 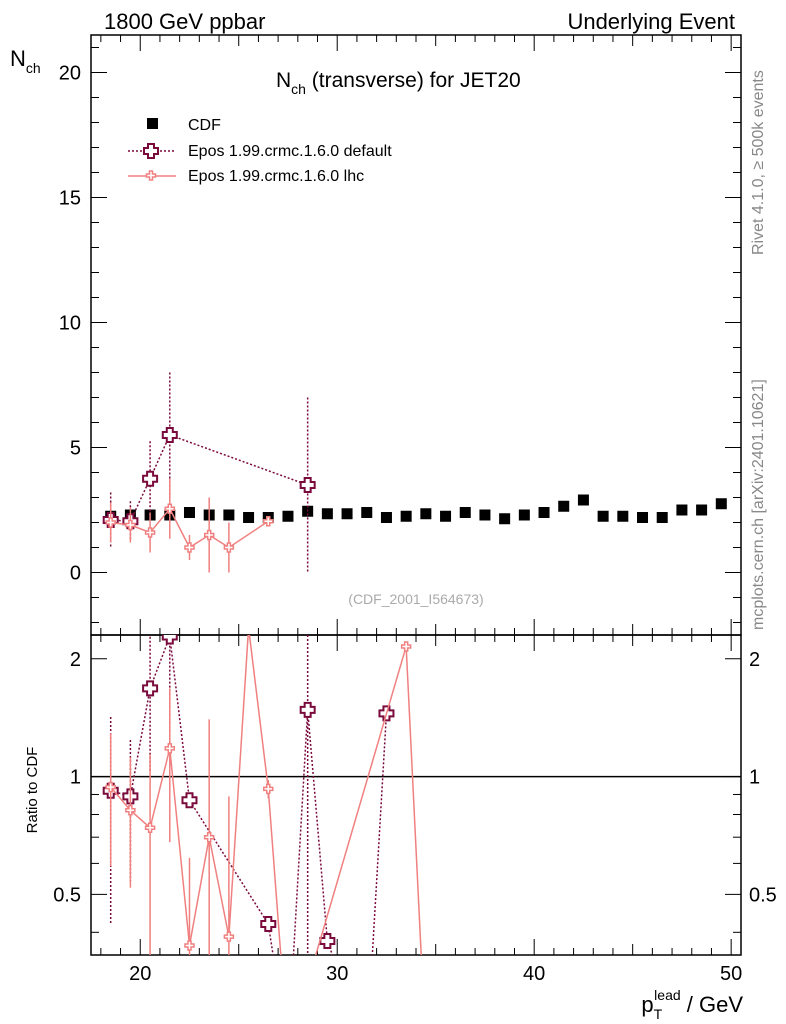 I want to click on legend-label-cdf: CDF, so click(x=204, y=125).